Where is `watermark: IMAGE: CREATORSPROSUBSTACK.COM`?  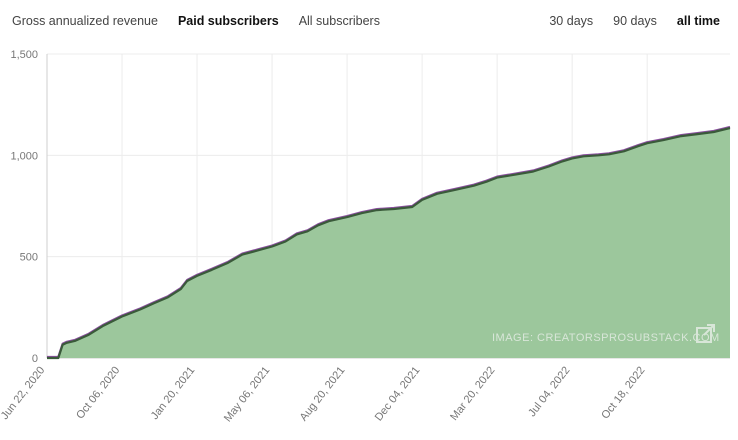
watermark: IMAGE: CREATORSPROSUBSTACK.COM is located at coordinates (606, 334).